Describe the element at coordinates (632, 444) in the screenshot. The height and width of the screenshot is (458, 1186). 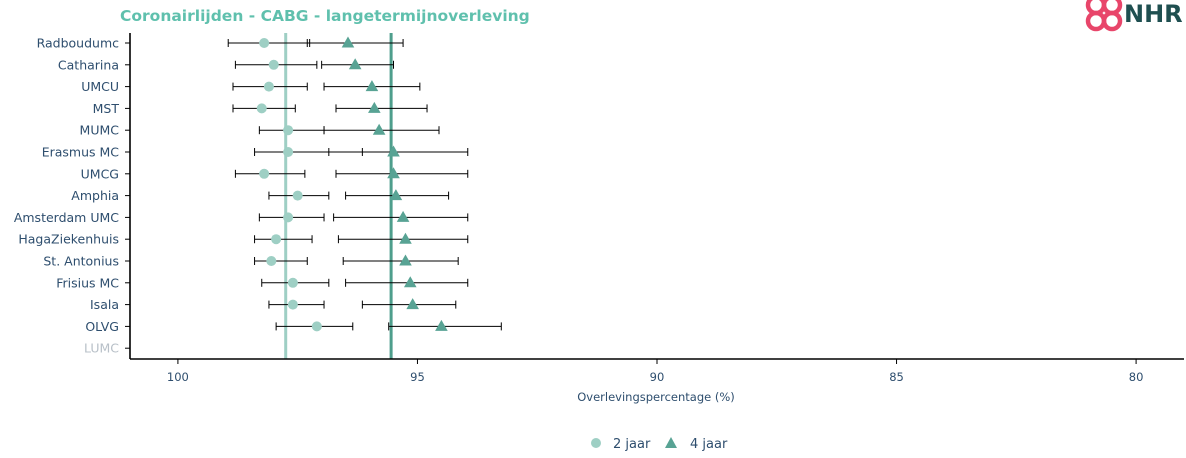
I see `legend-label-2jaar: 2 jaar` at that location.